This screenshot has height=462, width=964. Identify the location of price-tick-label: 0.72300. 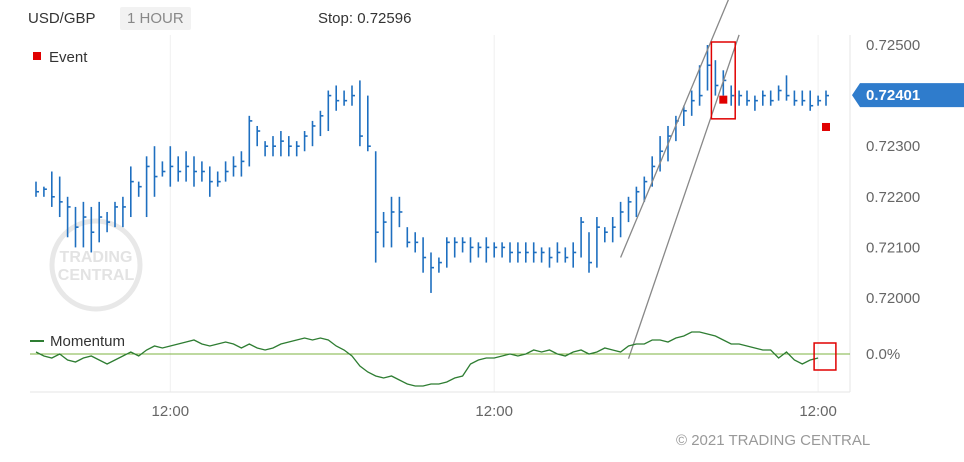
(893, 146).